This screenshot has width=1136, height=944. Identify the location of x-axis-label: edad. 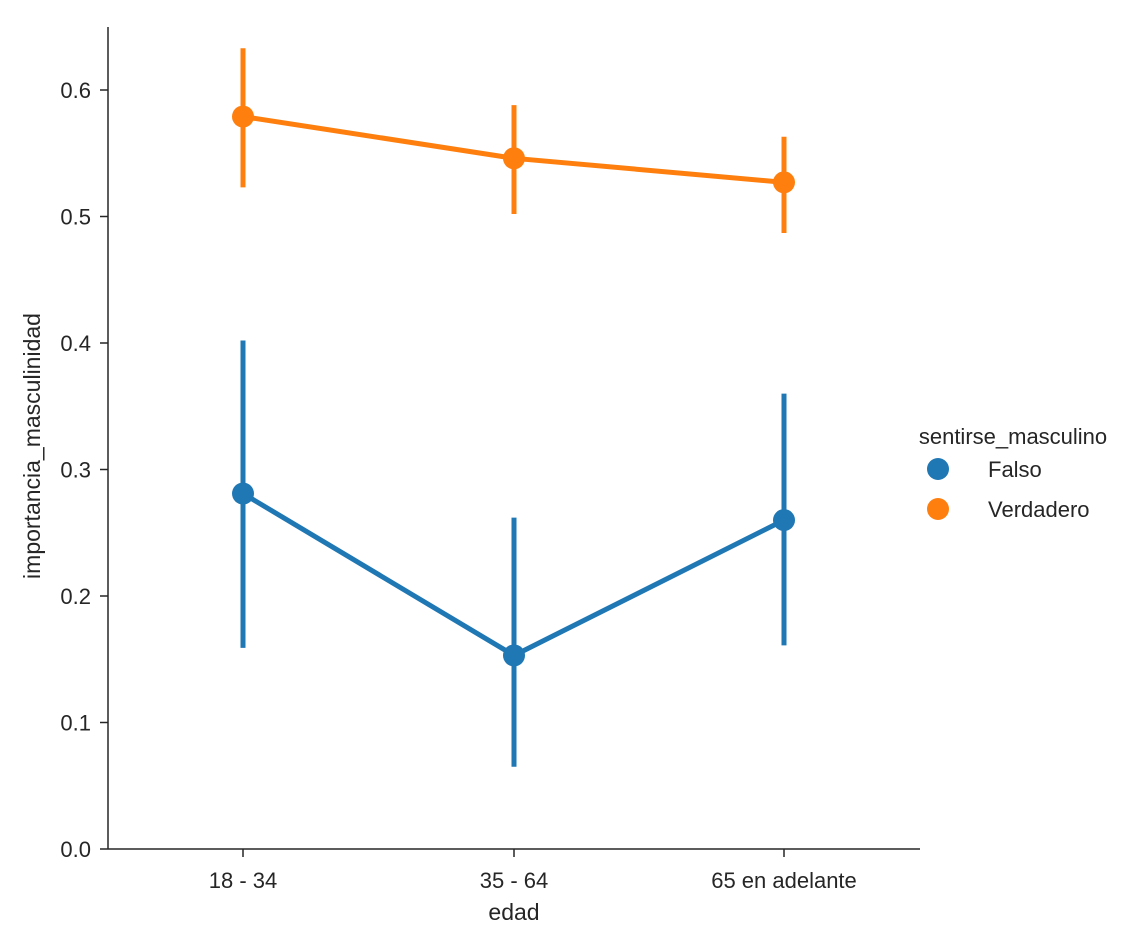
(513, 912).